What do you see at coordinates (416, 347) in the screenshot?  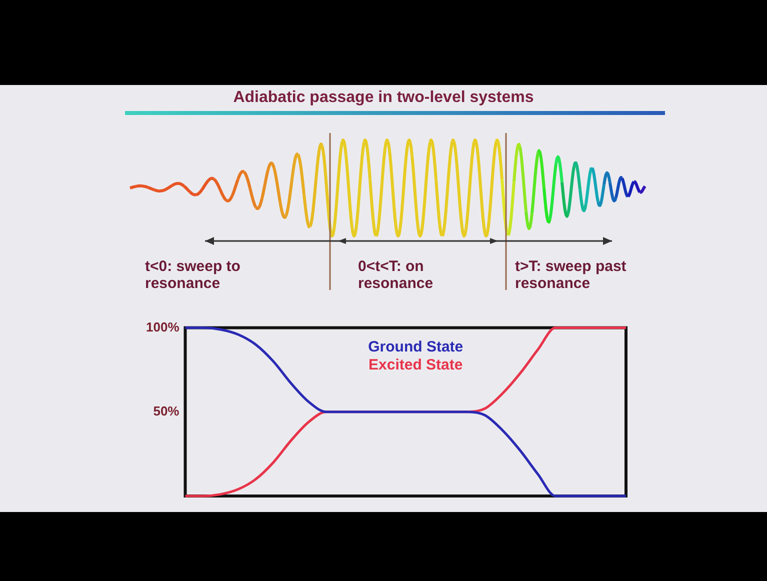 I see `text: Ground State` at bounding box center [416, 347].